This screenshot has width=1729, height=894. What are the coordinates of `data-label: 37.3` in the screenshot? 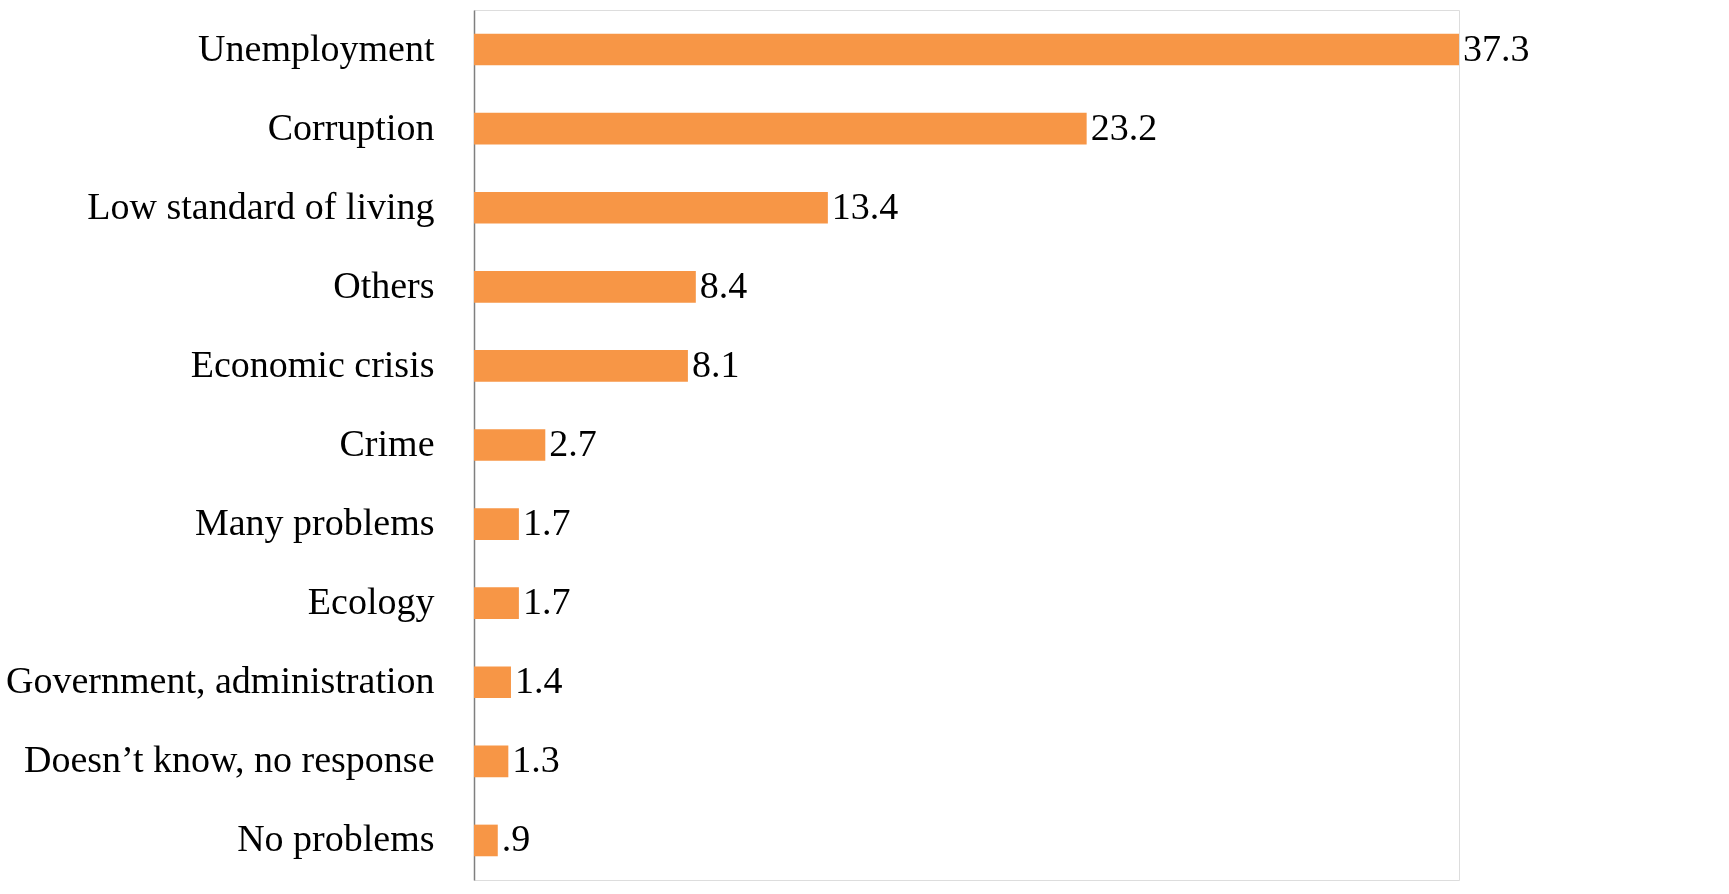 It's located at (1496, 47).